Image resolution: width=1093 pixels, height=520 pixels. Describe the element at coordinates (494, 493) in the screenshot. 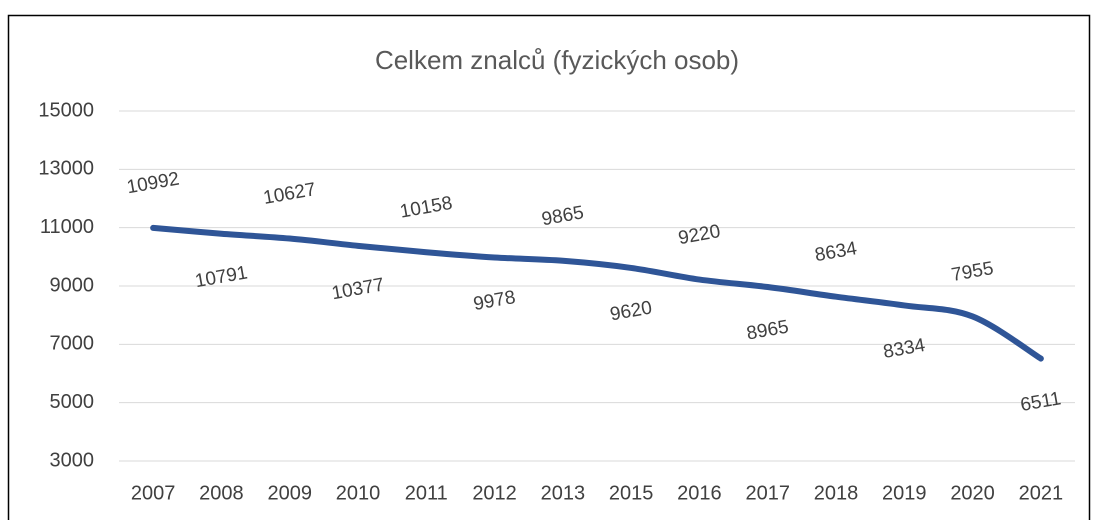

I see `x-tick-label: 2012` at that location.